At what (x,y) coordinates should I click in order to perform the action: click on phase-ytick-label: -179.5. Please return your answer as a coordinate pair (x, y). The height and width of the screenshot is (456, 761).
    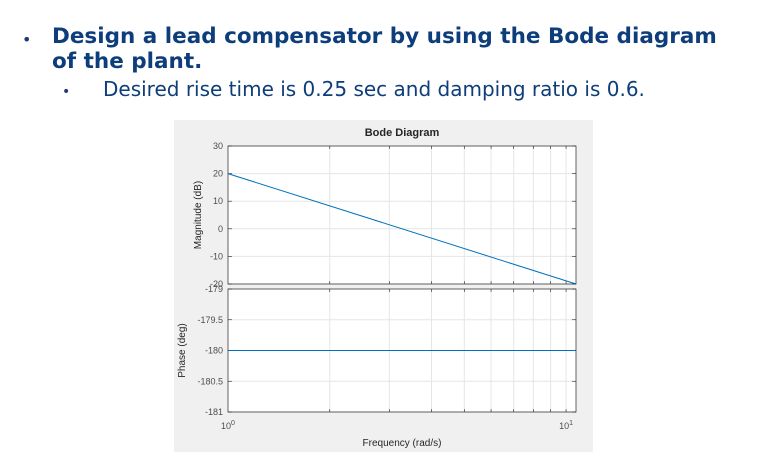
    Looking at the image, I should click on (210, 320).